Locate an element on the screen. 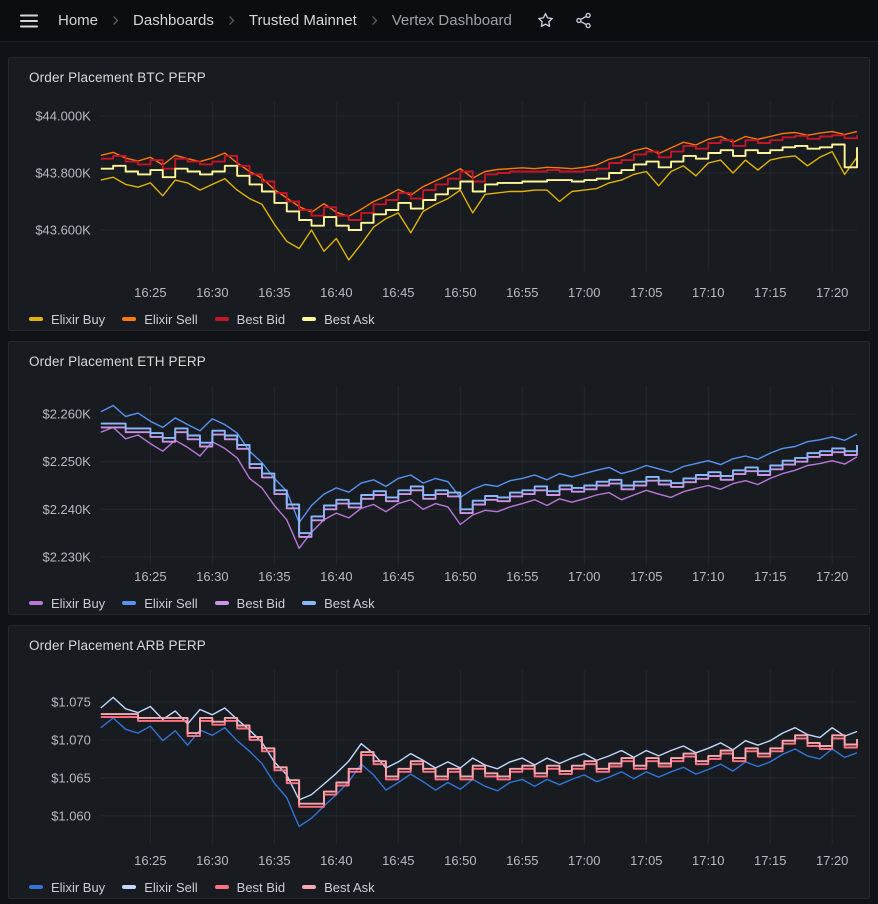 The image size is (878, 904). panel-title: Order Placement ARB PERP is located at coordinates (117, 645).